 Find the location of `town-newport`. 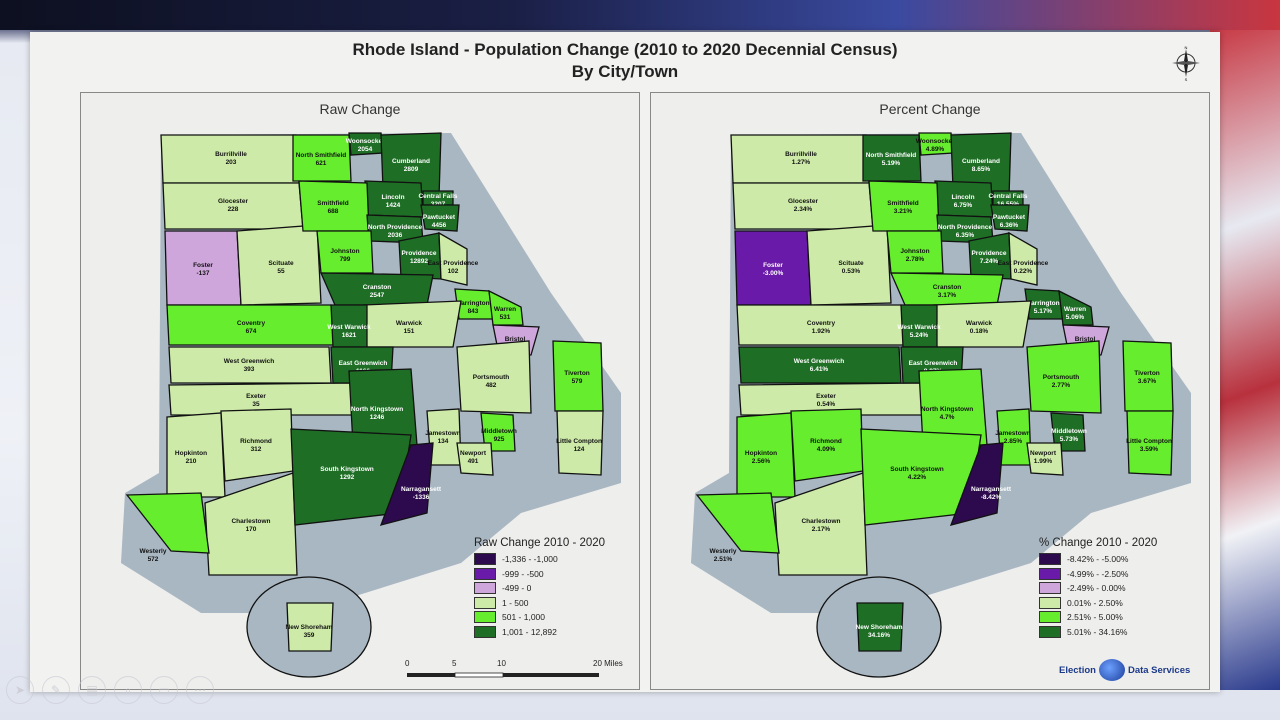

town-newport is located at coordinates (475, 459).